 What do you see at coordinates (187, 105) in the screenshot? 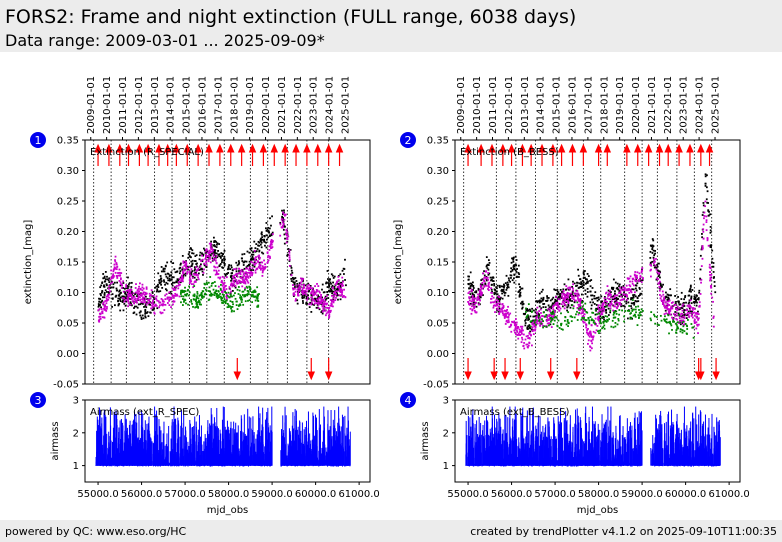
I see `date-tick-label: 2015-01-01` at bounding box center [187, 105].